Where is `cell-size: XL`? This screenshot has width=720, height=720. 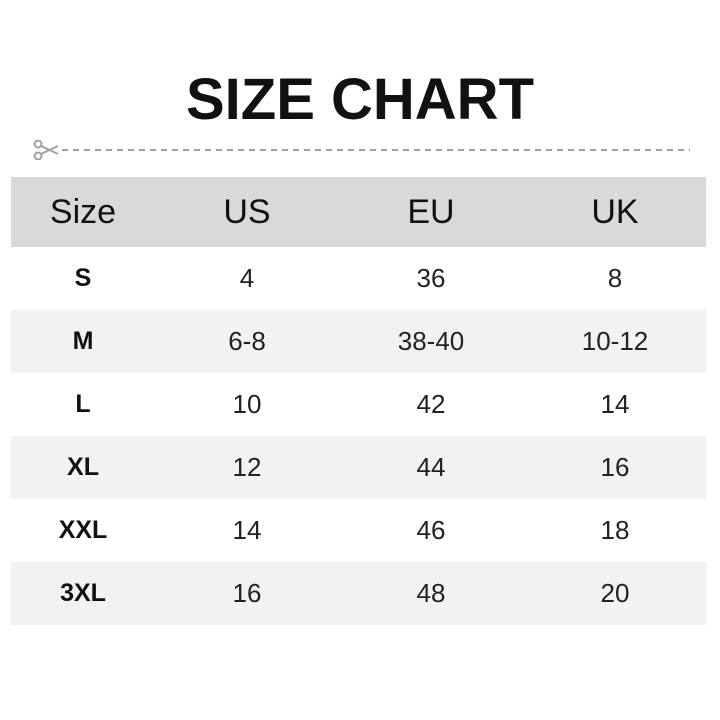
cell-size: XL is located at coordinates (83, 467).